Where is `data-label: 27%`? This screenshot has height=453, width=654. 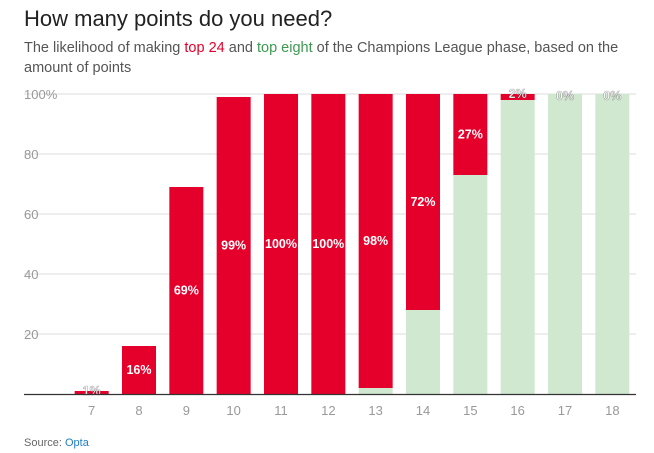
data-label: 27% is located at coordinates (470, 135).